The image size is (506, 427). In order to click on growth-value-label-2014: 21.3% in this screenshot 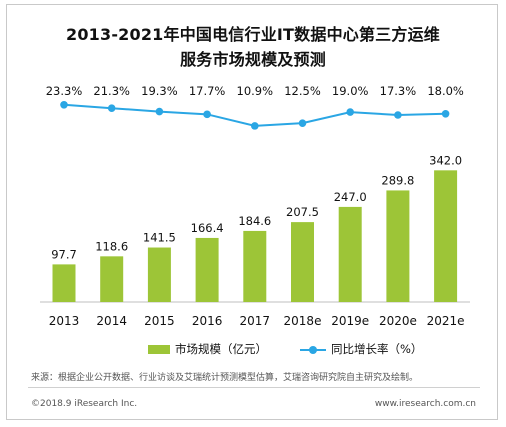, I will do `click(111, 91)`.